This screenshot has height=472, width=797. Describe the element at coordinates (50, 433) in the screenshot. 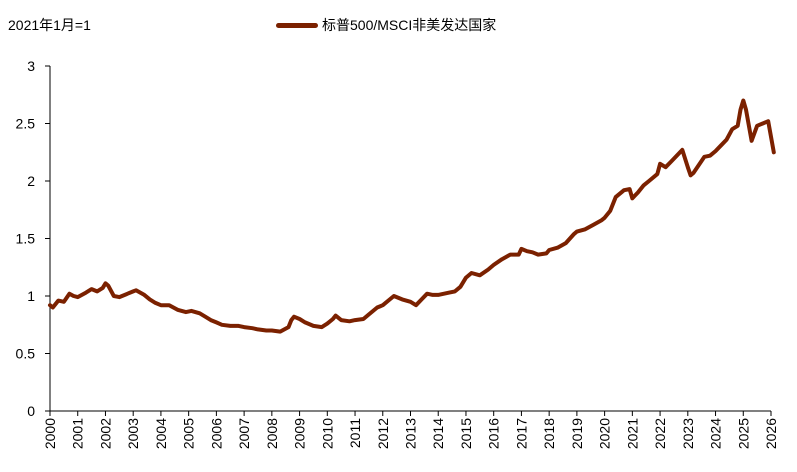

I see `x-tick-label: 2000` at that location.